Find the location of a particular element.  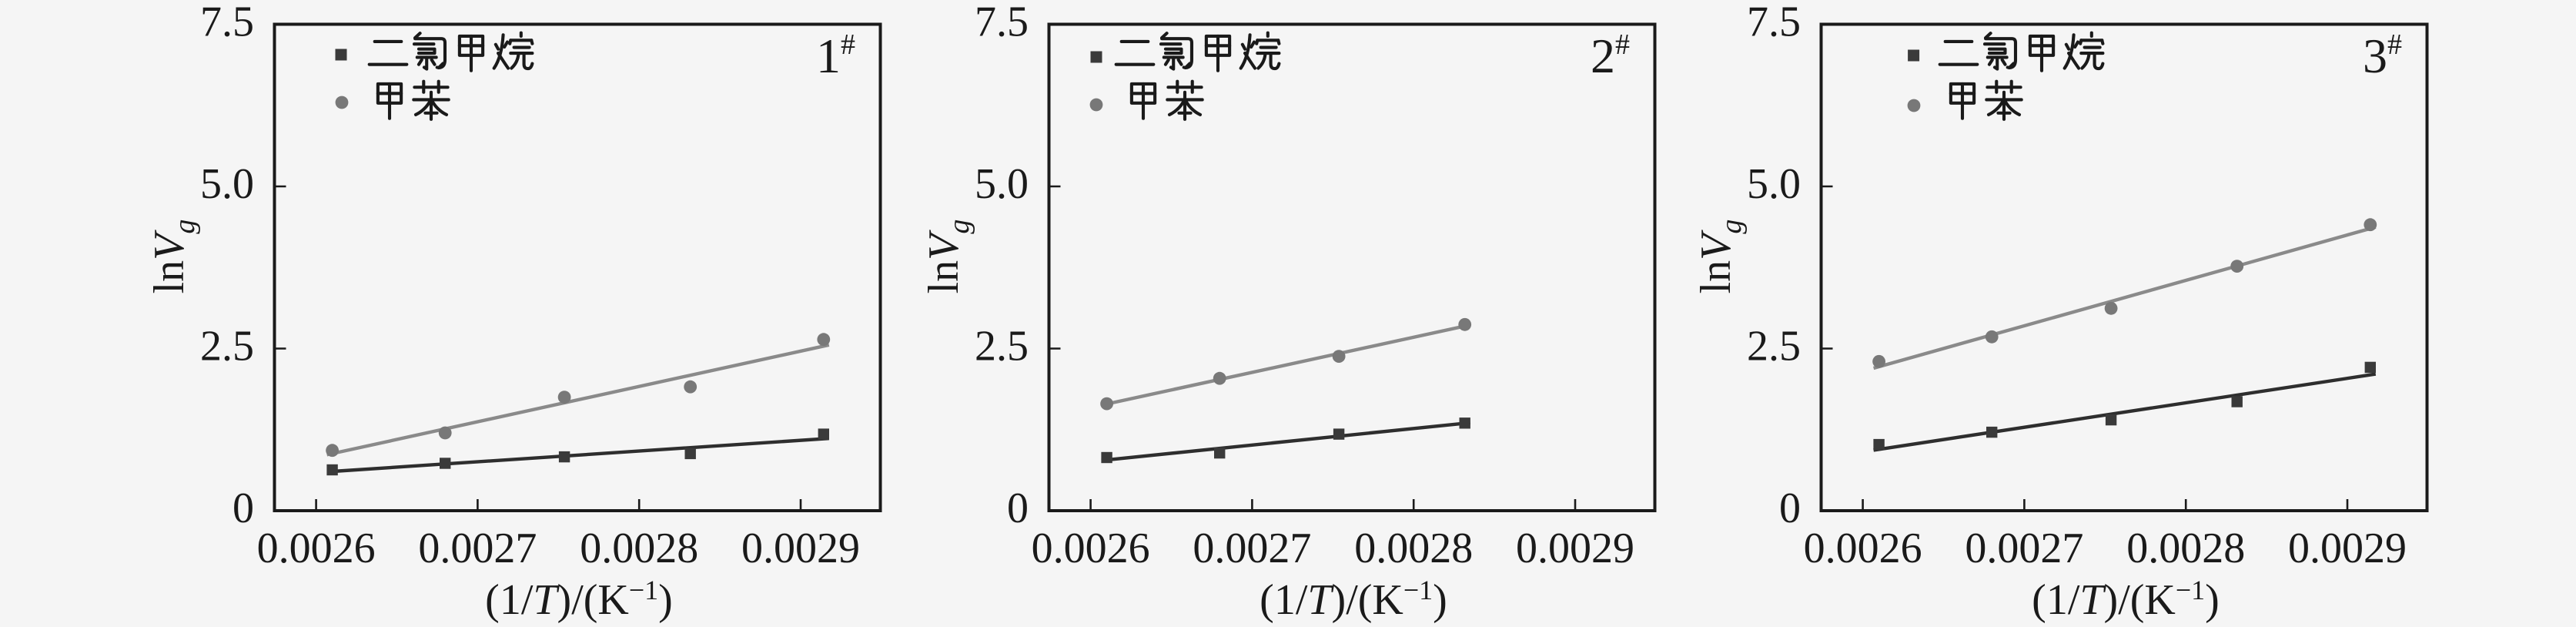

svg-text: 1# is located at coordinates (835, 55).